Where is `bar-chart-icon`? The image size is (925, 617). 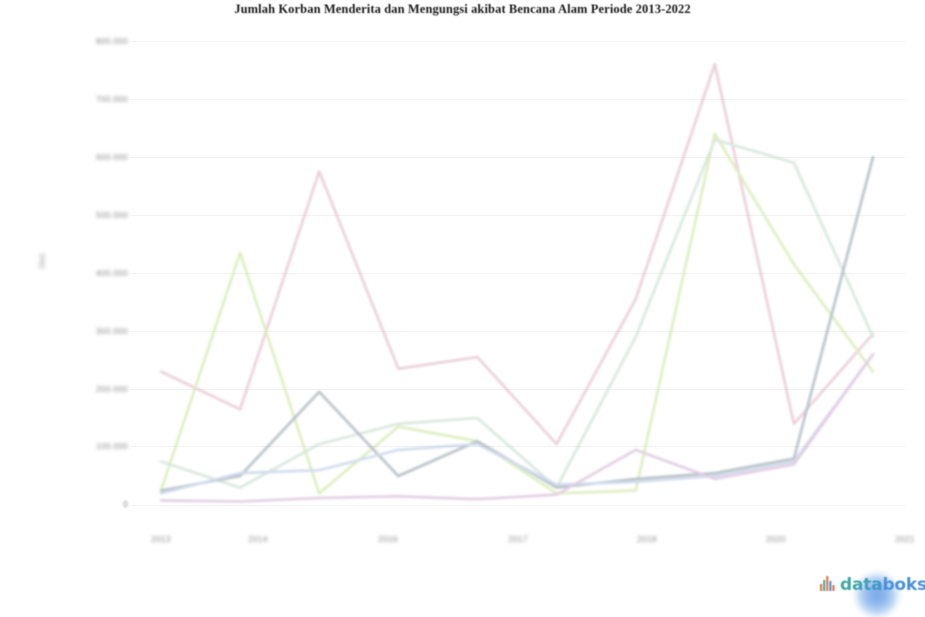
bar-chart-icon is located at coordinates (827, 583).